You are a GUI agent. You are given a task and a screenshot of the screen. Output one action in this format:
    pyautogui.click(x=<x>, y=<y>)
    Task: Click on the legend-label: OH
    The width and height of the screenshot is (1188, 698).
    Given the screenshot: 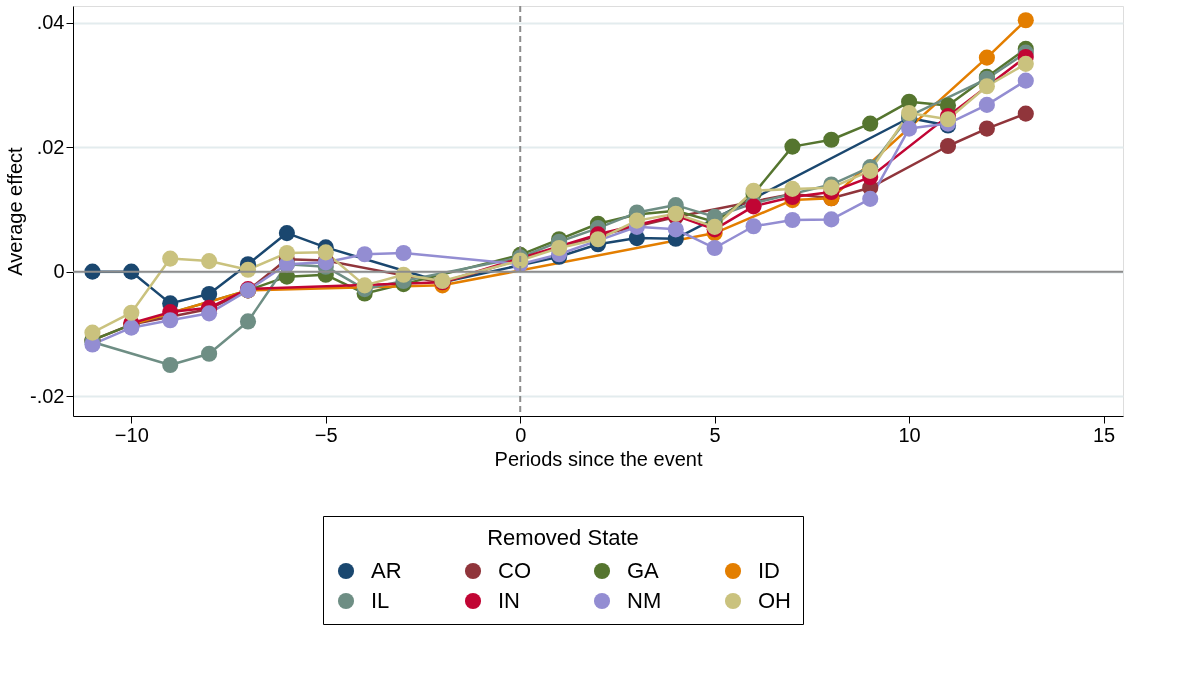 What is the action you would take?
    pyautogui.click(x=774, y=600)
    